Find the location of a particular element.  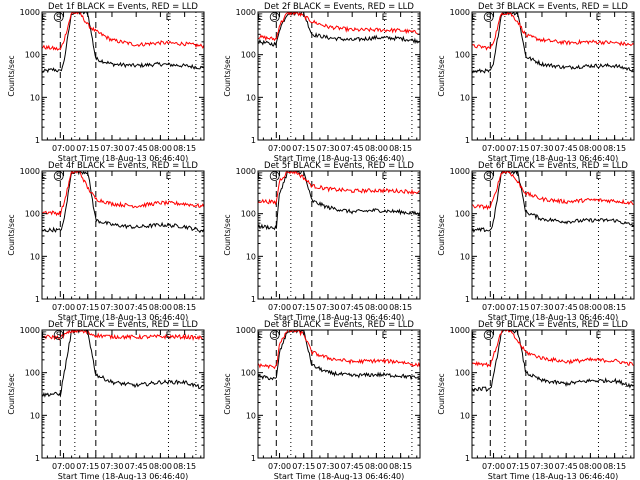

panel-title: Det 1f BLACK = Events, RED = LLD is located at coordinates (123, 7).